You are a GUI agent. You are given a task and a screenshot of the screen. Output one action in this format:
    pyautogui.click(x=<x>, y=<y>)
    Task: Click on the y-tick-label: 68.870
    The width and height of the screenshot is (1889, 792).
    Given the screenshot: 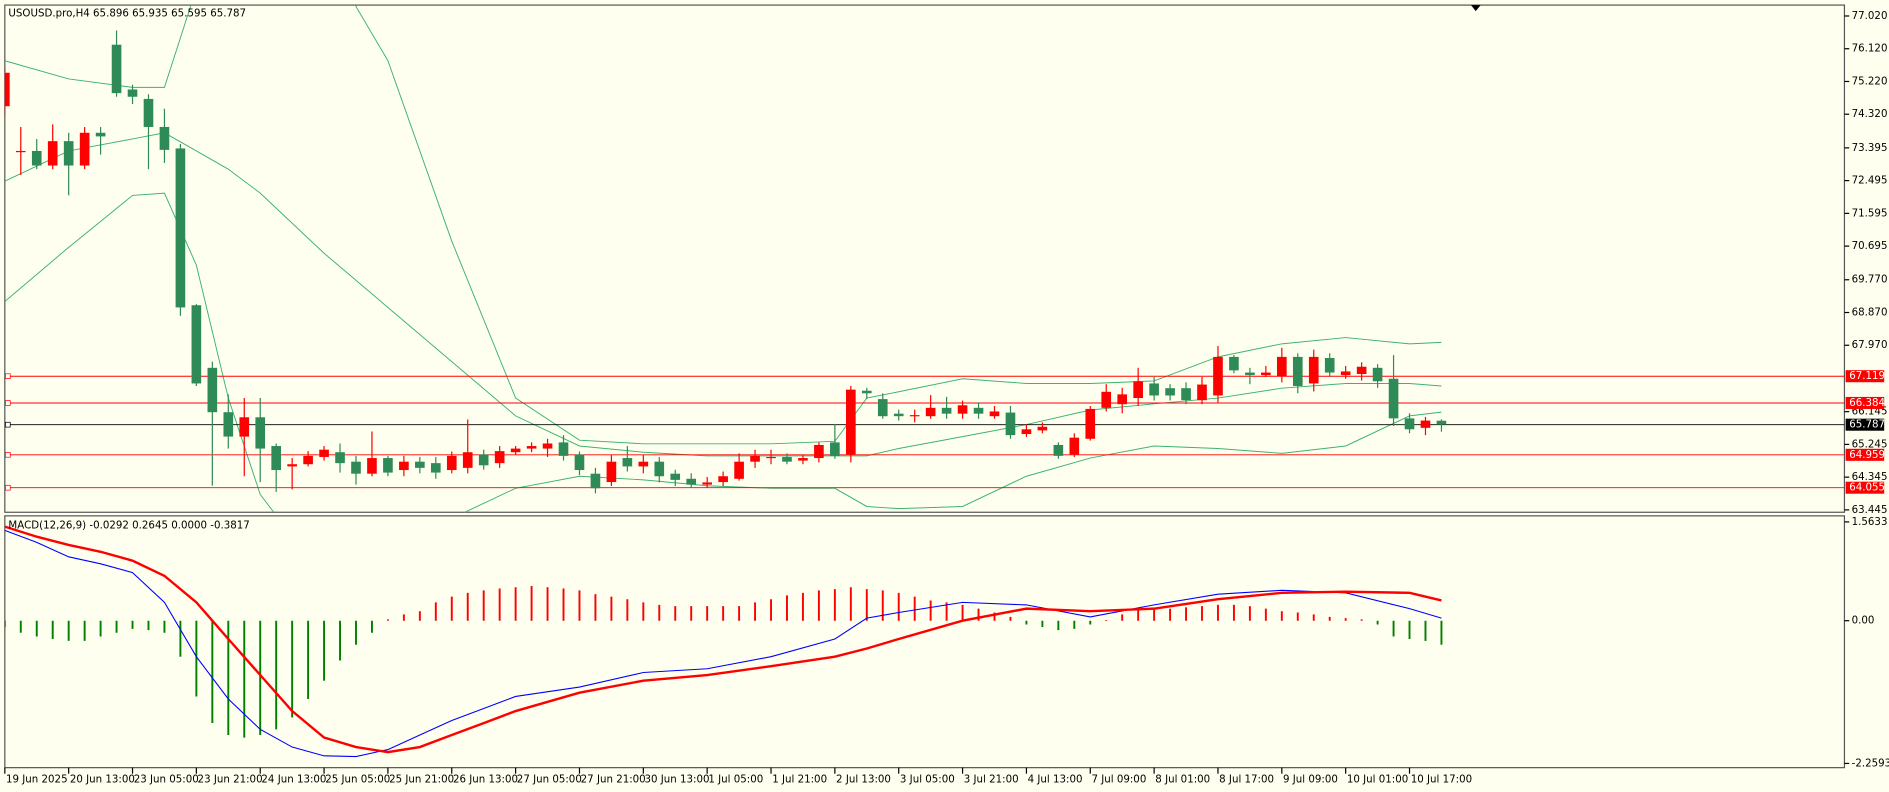 What is the action you would take?
    pyautogui.click(x=1870, y=313)
    